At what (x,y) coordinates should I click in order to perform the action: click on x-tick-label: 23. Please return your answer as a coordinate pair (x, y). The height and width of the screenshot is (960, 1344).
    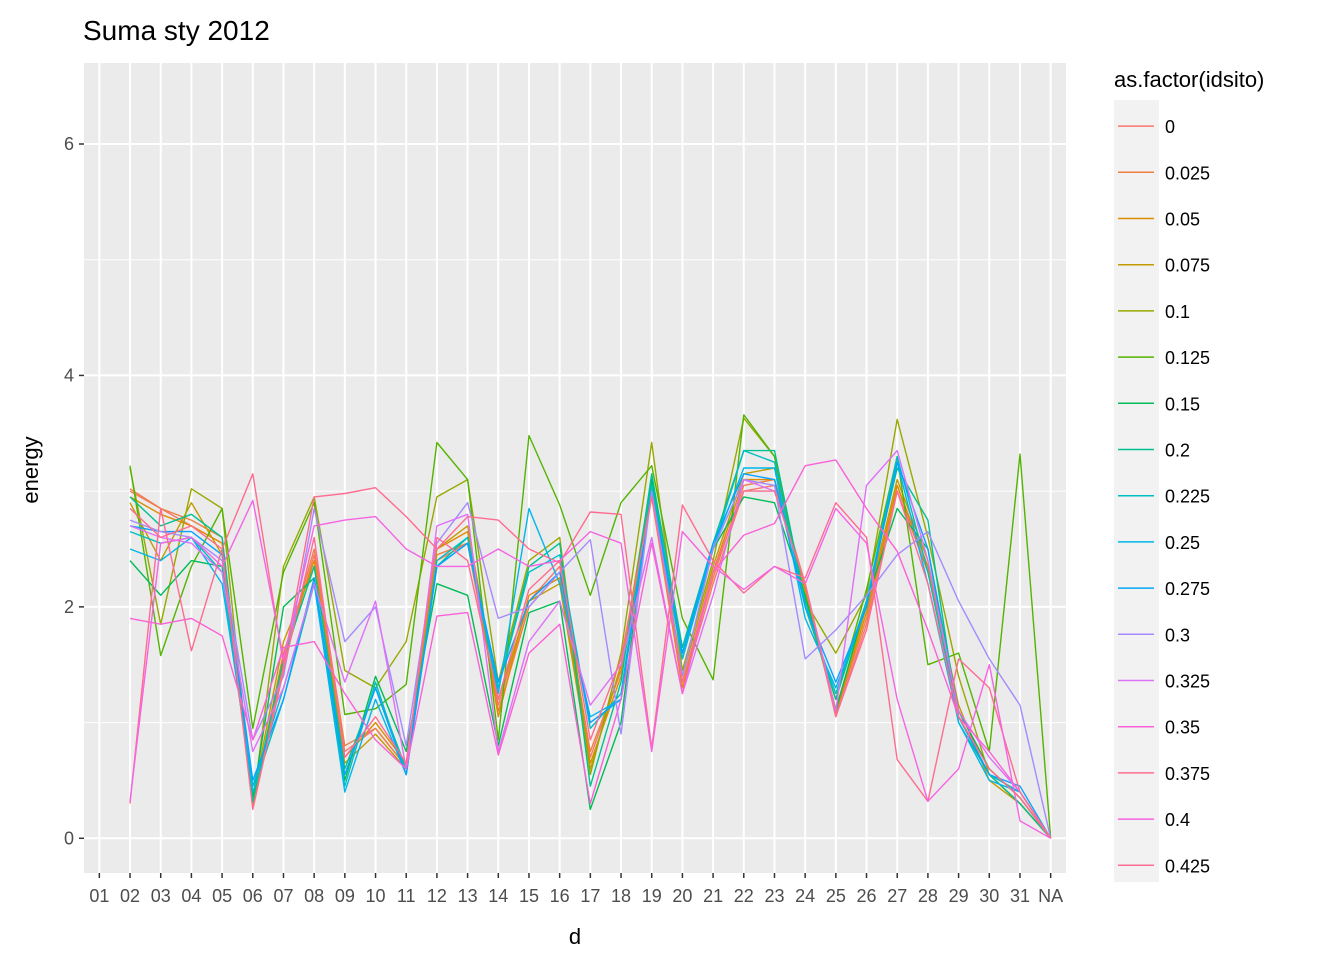
    Looking at the image, I should click on (774, 896).